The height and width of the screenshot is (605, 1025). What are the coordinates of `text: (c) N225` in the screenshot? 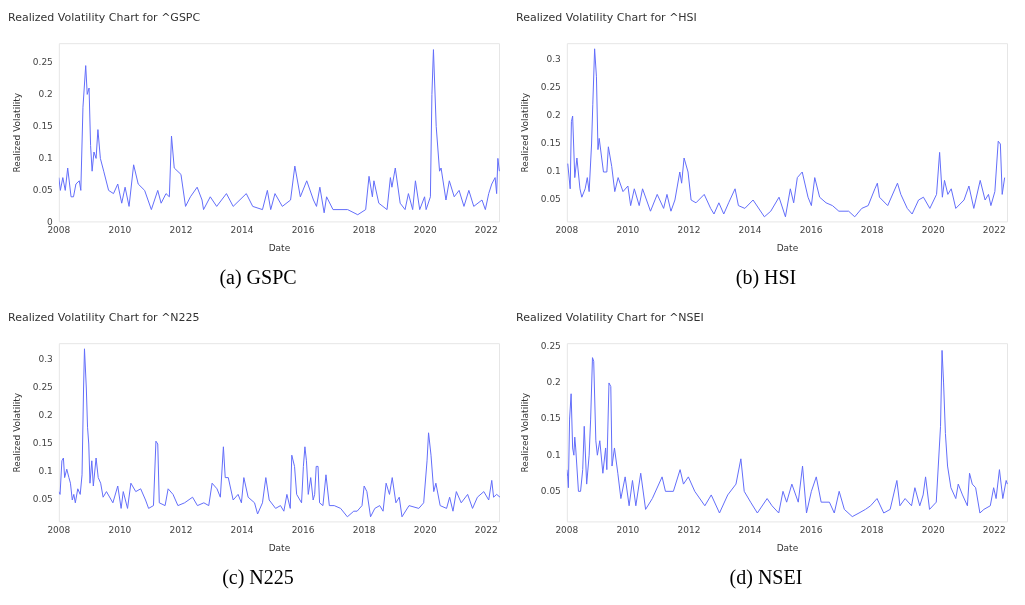 It's located at (258, 577).